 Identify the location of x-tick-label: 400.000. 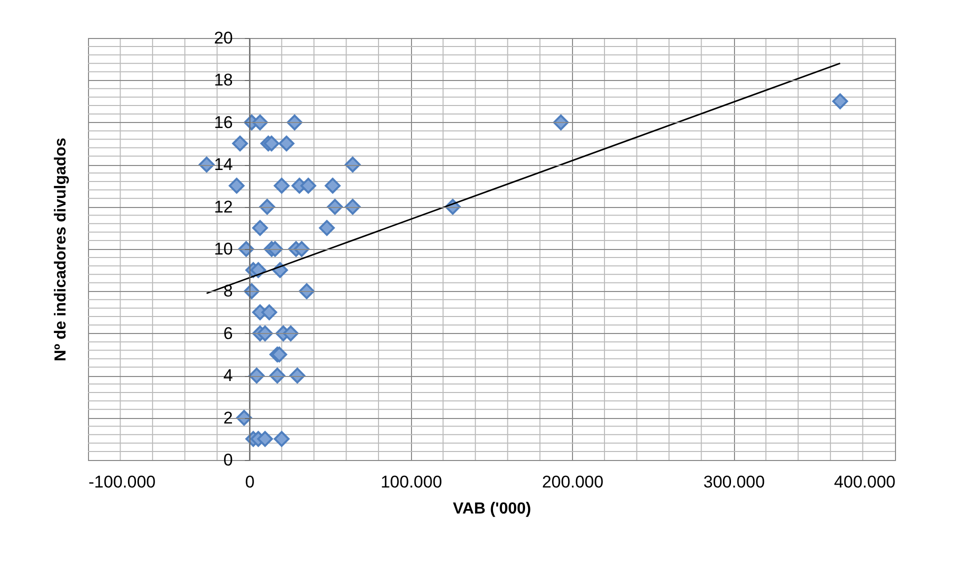
(865, 482).